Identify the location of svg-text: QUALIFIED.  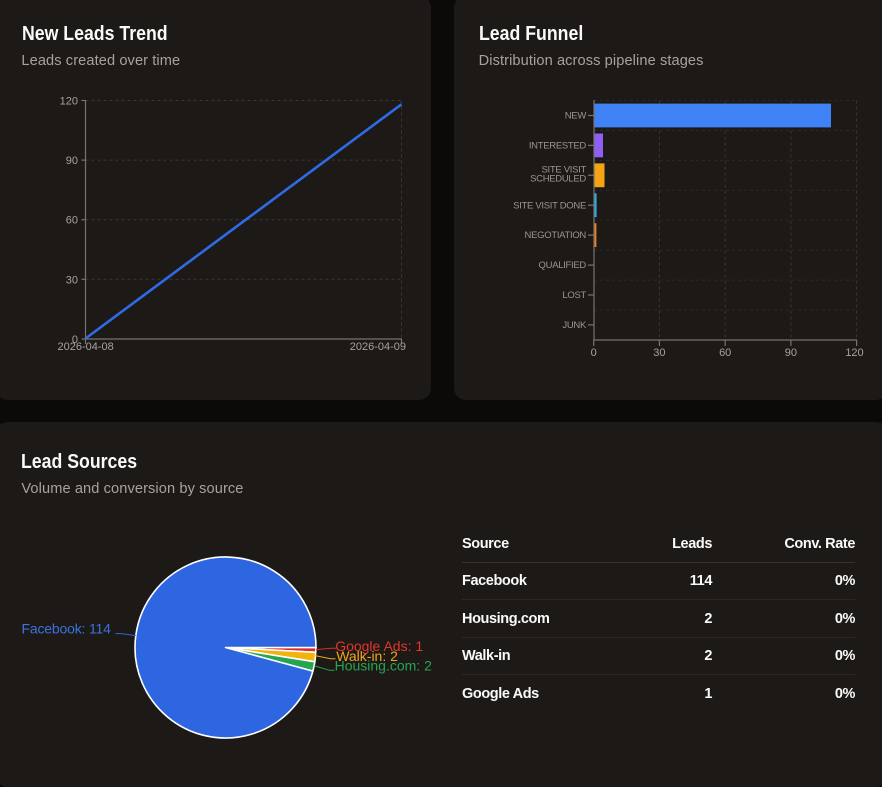
(563, 265).